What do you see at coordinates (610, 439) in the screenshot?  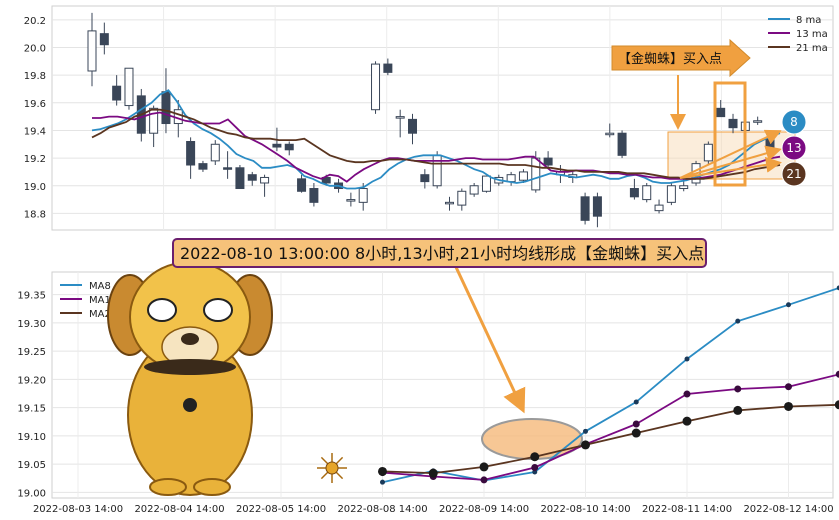 I see `ma21-line` at bounding box center [610, 439].